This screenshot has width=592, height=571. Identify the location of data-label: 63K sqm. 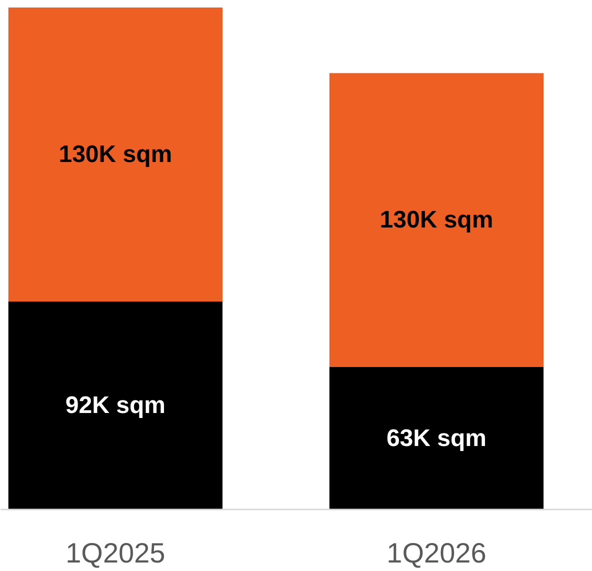
(436, 438).